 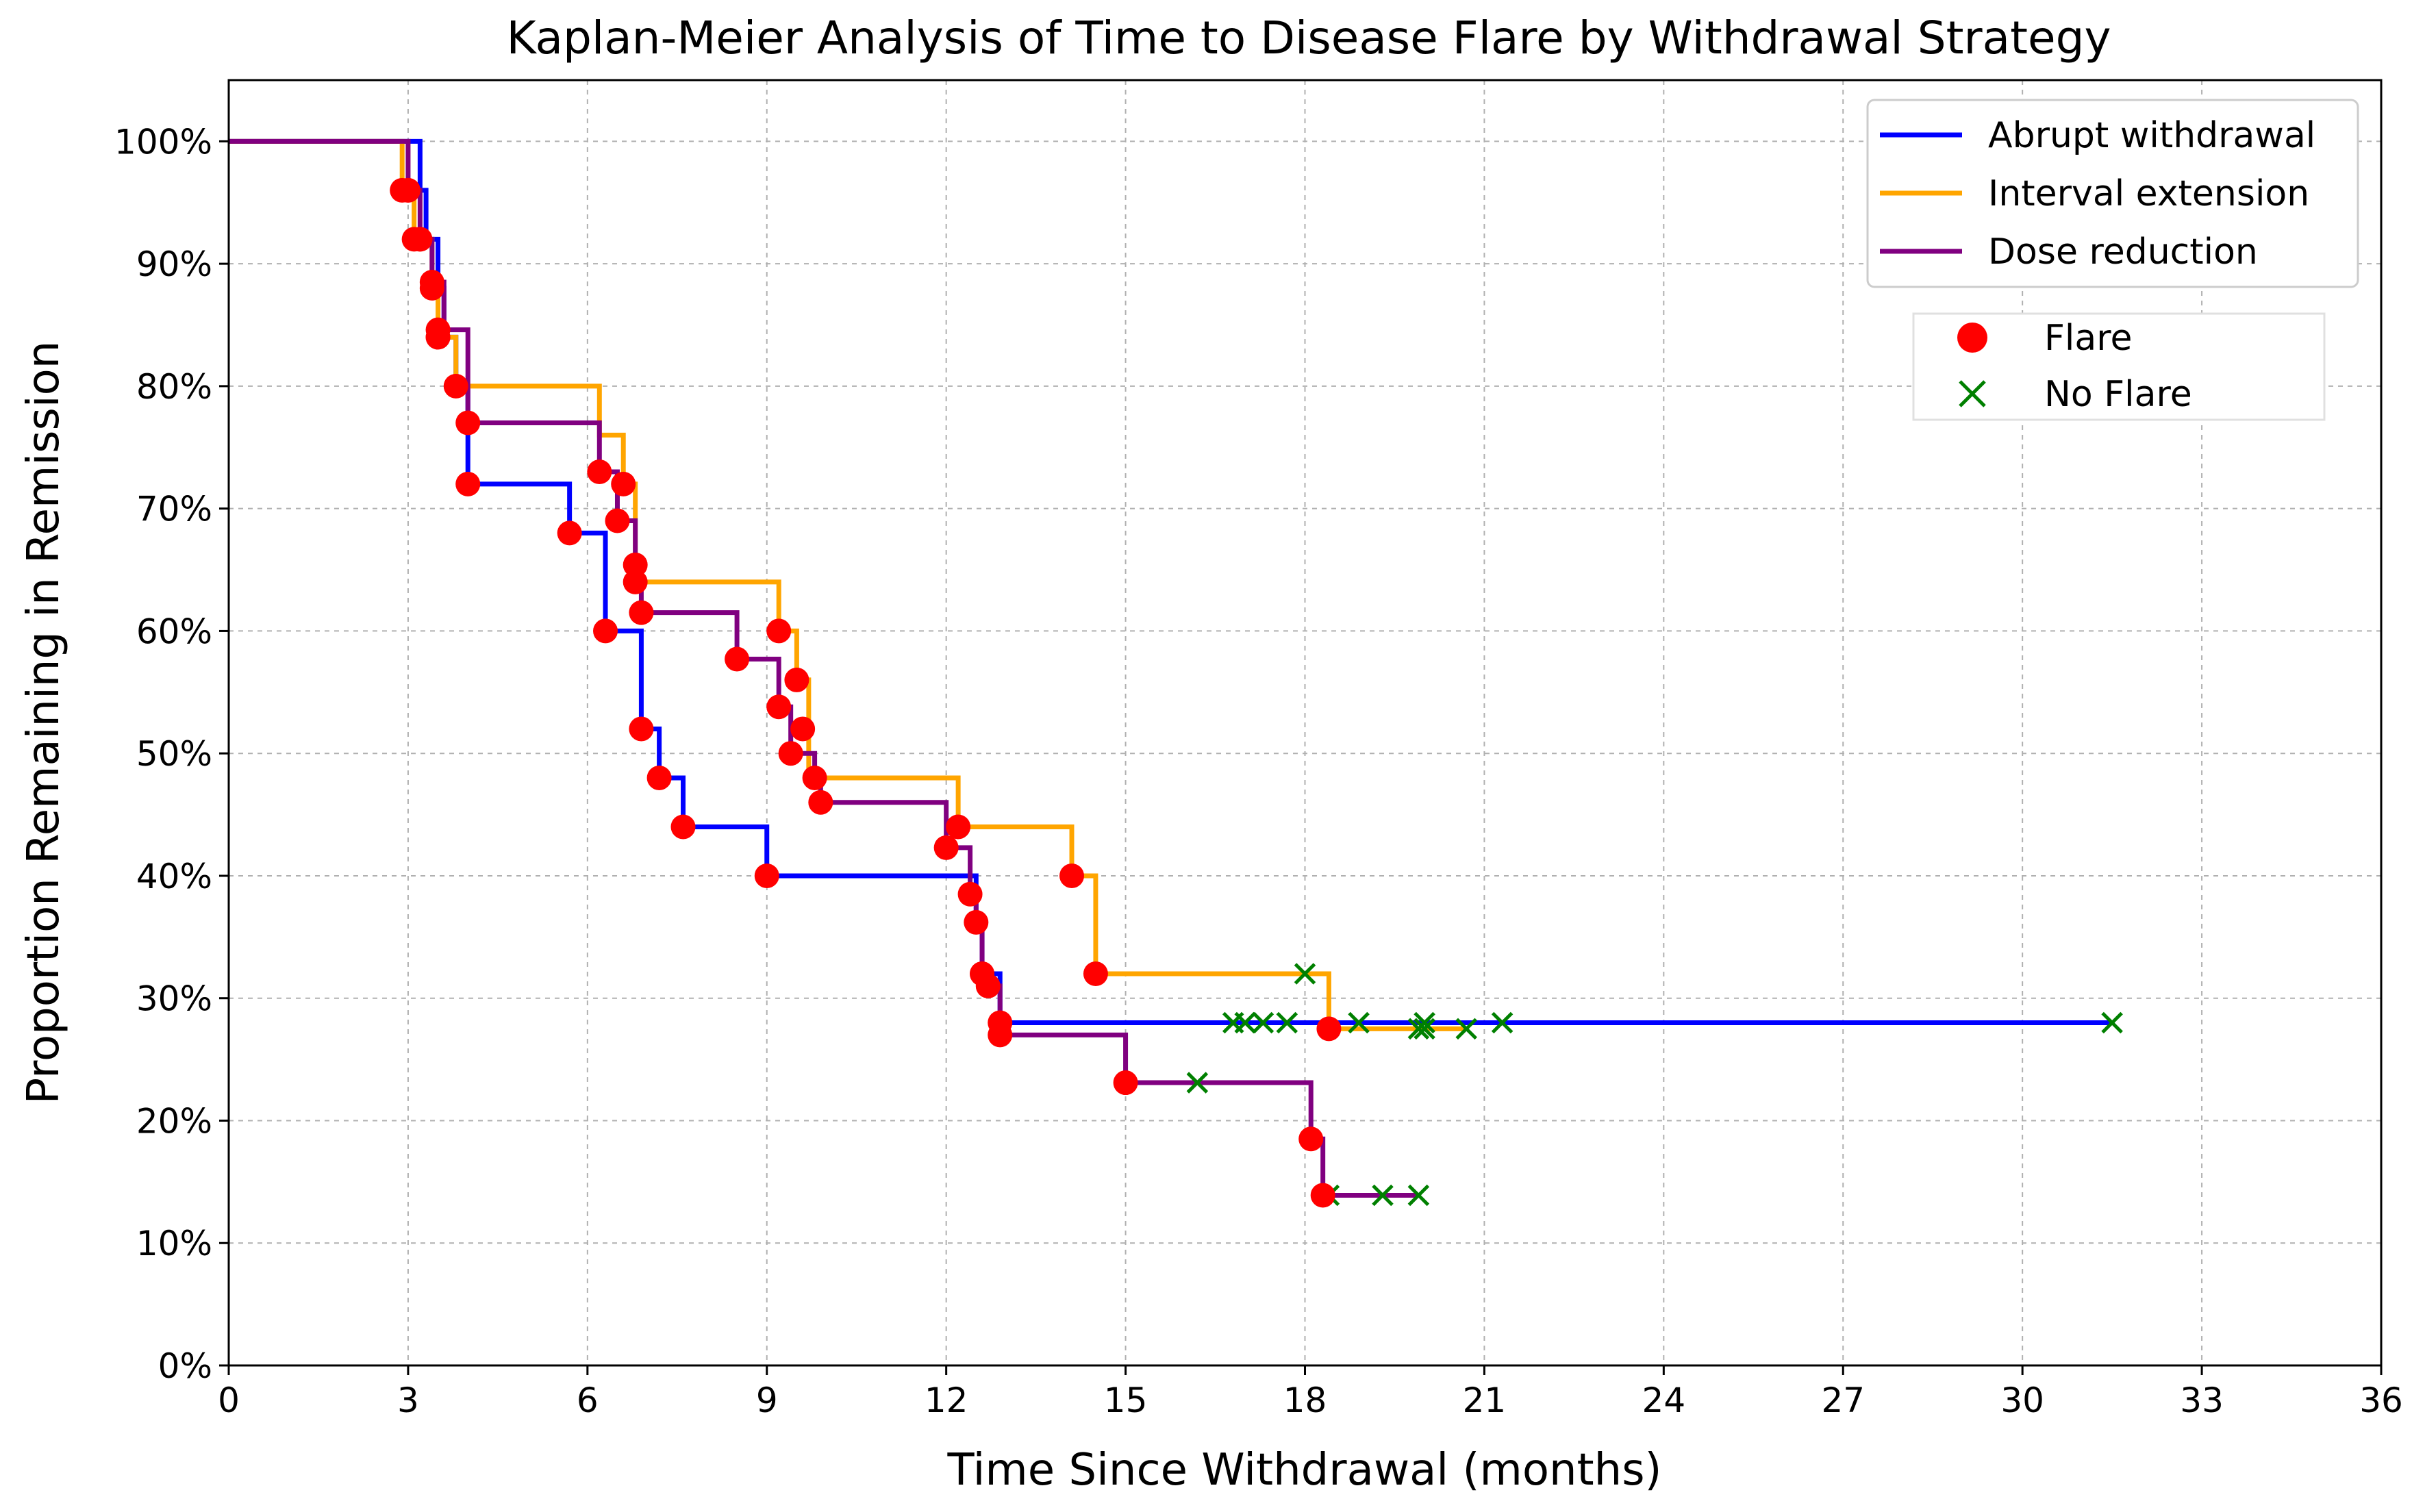 I want to click on legend-entry-label: Abrupt withdrawal, so click(x=2151, y=135).